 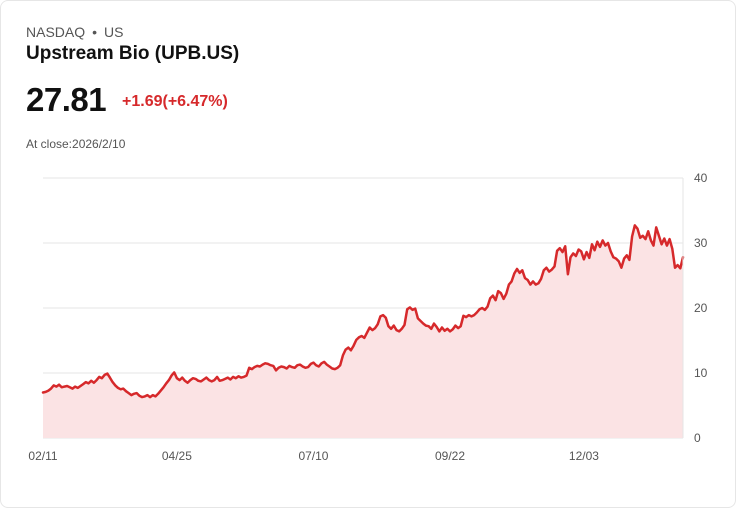 I want to click on y-tick-label: 0, so click(x=697, y=438).